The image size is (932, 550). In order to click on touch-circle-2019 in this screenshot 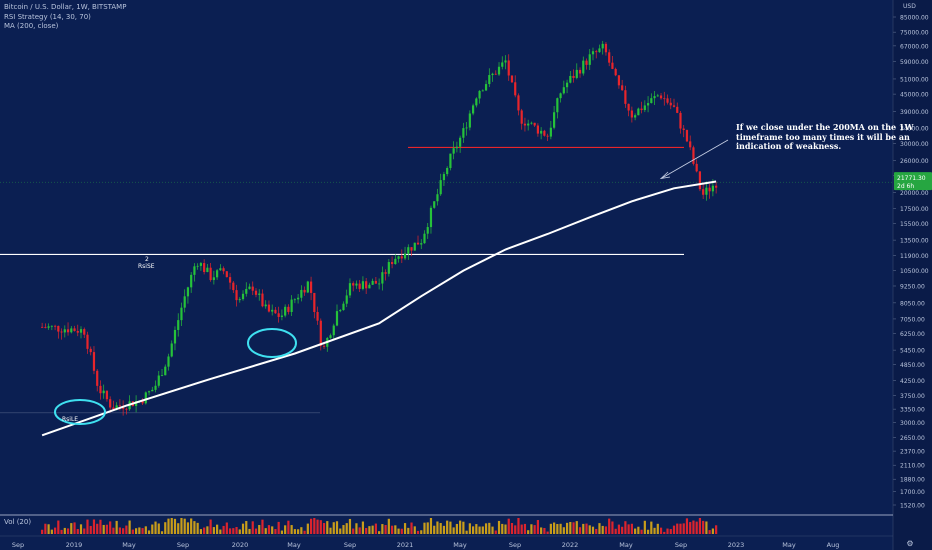, I will do `click(80, 412)`.